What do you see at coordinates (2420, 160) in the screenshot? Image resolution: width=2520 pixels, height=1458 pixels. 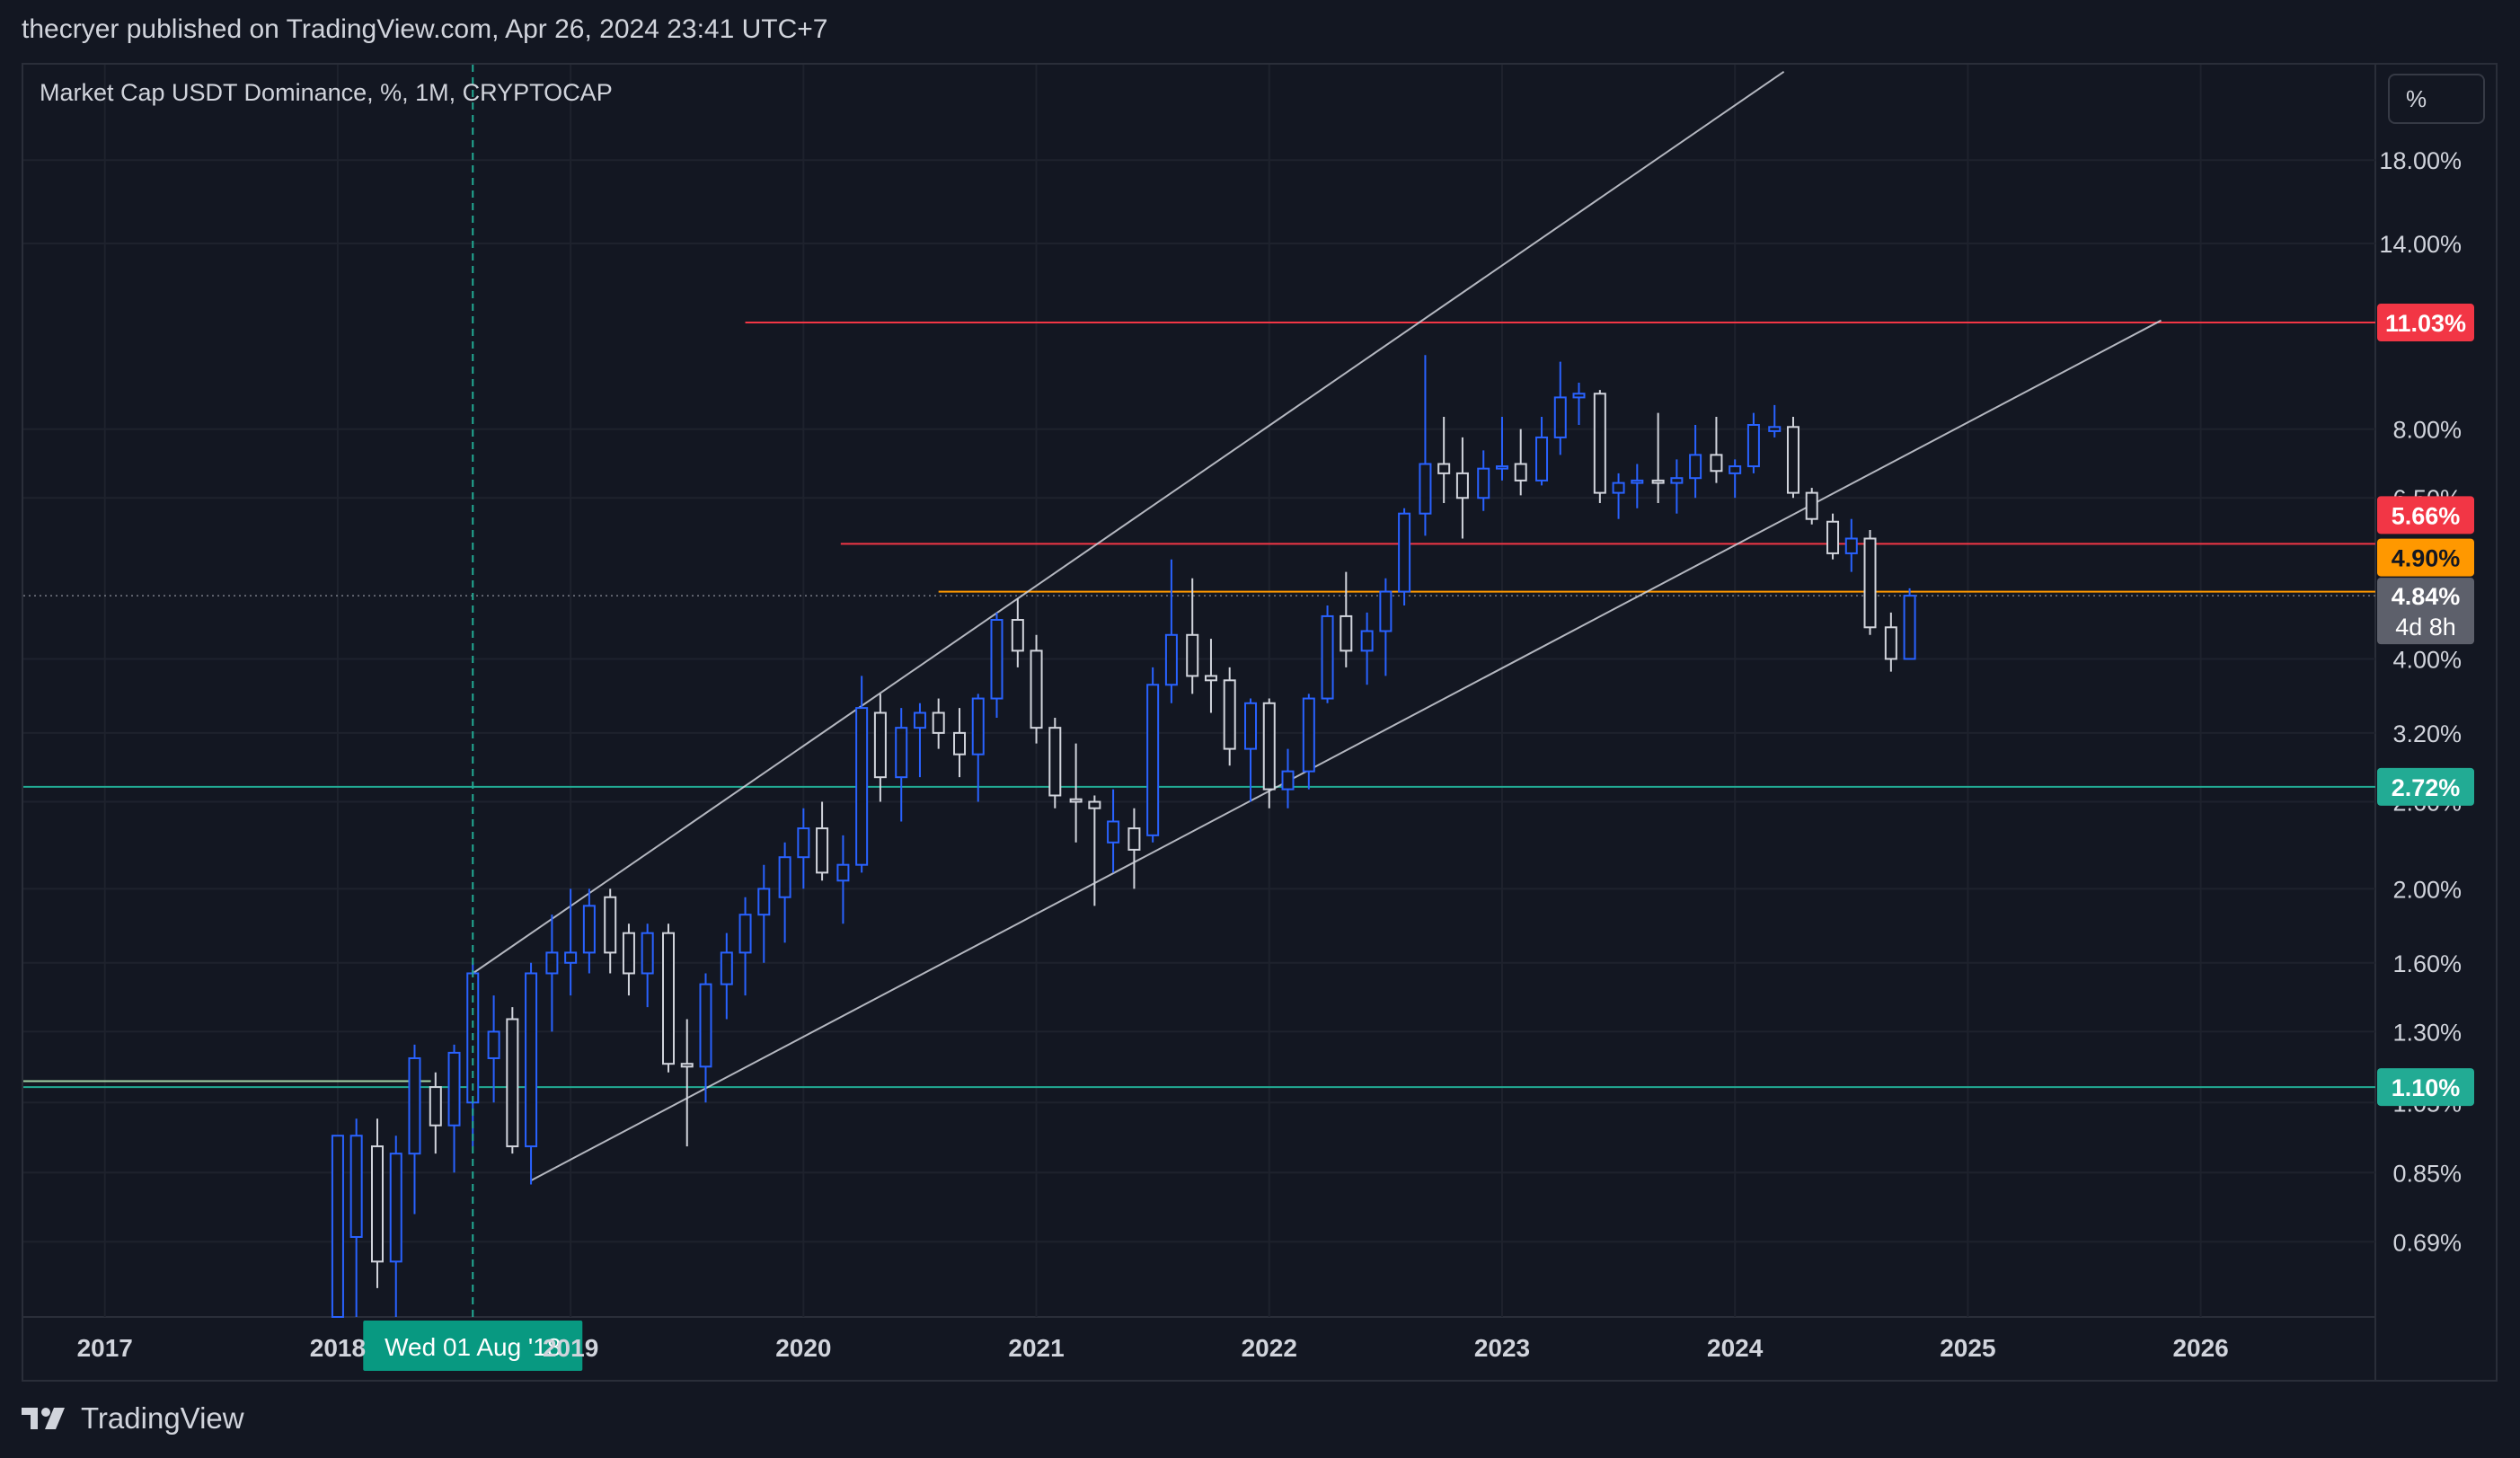 I see `price-tick-label: 18.00%` at bounding box center [2420, 160].